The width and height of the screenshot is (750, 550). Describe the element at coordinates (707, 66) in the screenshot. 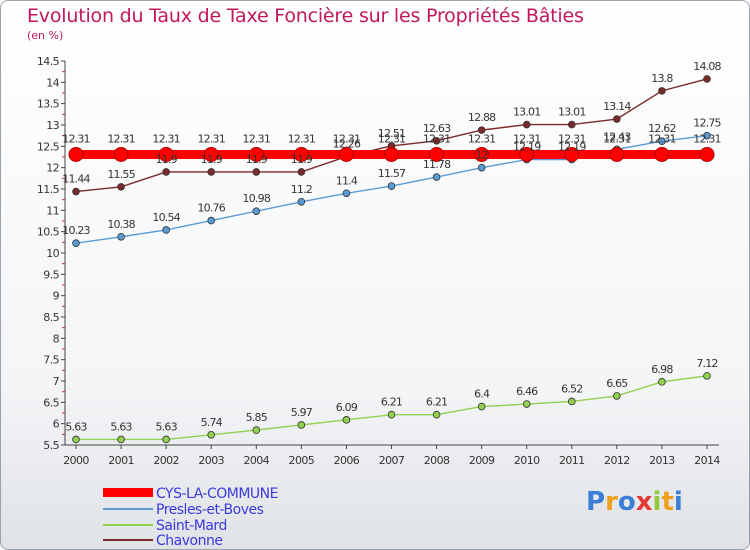

I see `data-label: 14.08` at that location.